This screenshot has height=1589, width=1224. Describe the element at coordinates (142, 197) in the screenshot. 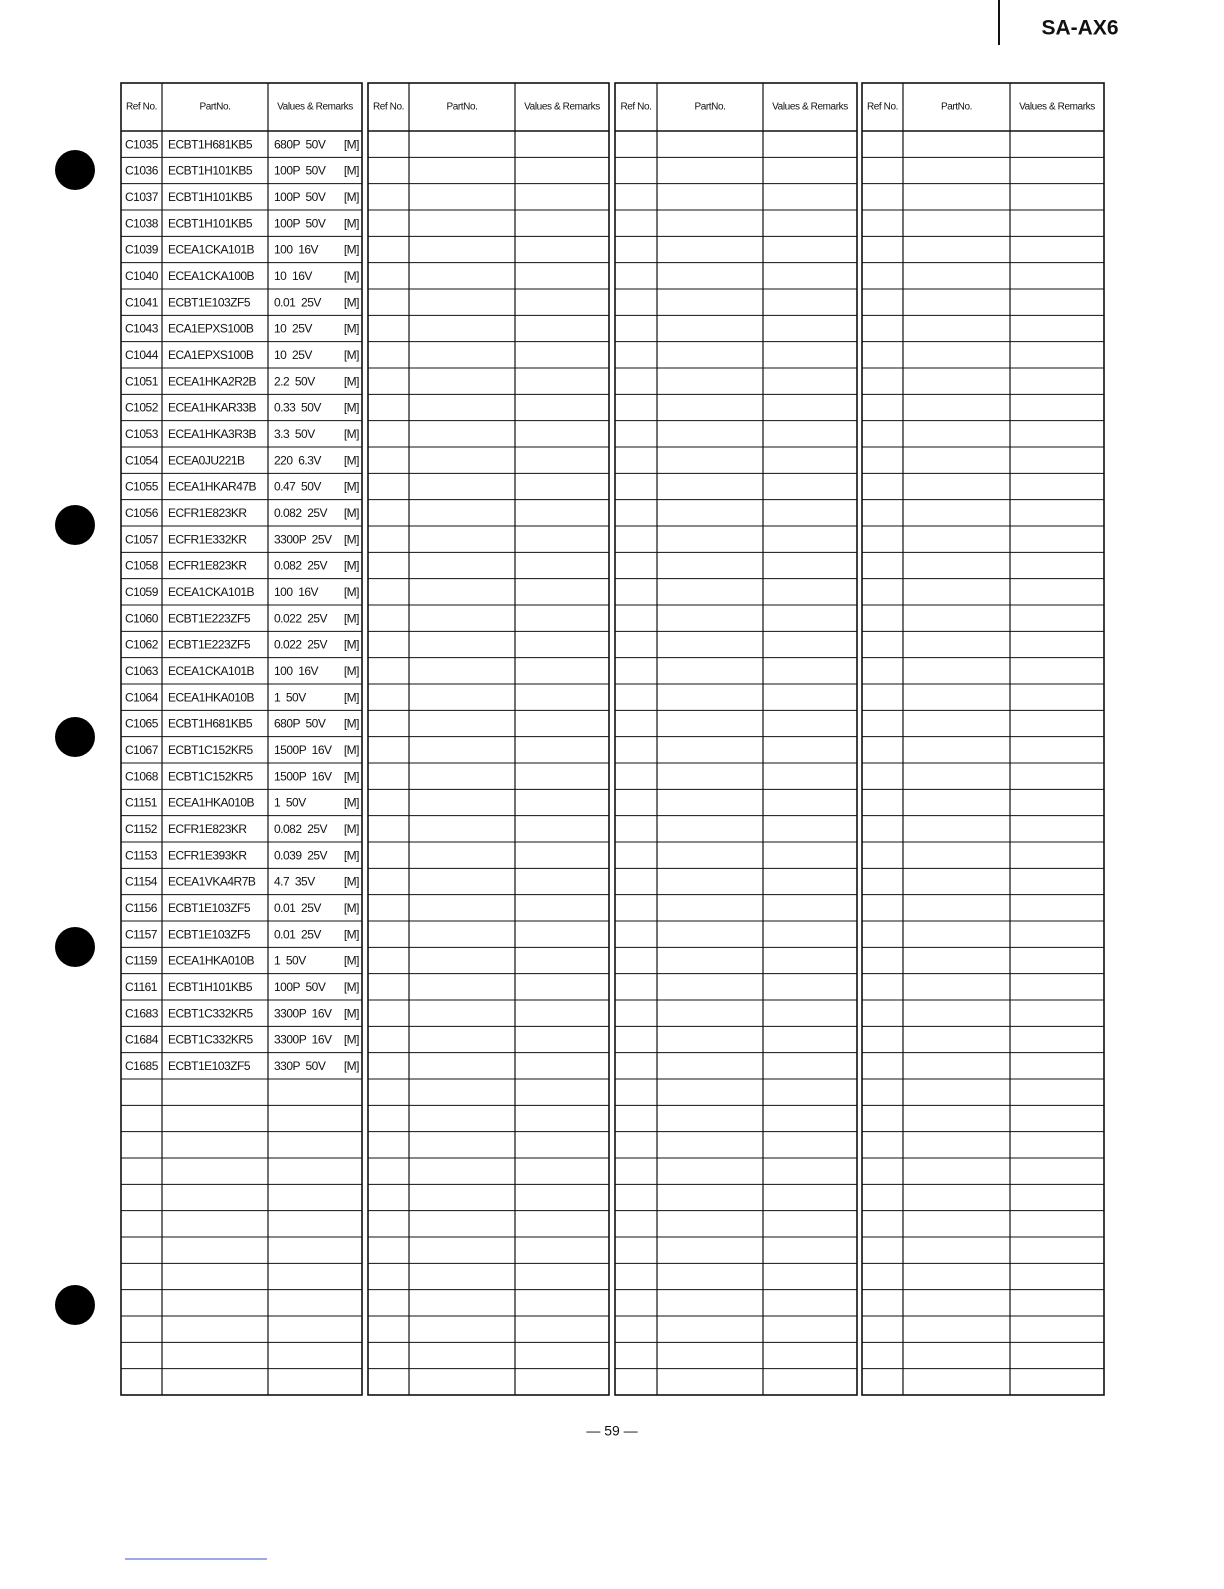

I see `ref-no: C1037` at that location.